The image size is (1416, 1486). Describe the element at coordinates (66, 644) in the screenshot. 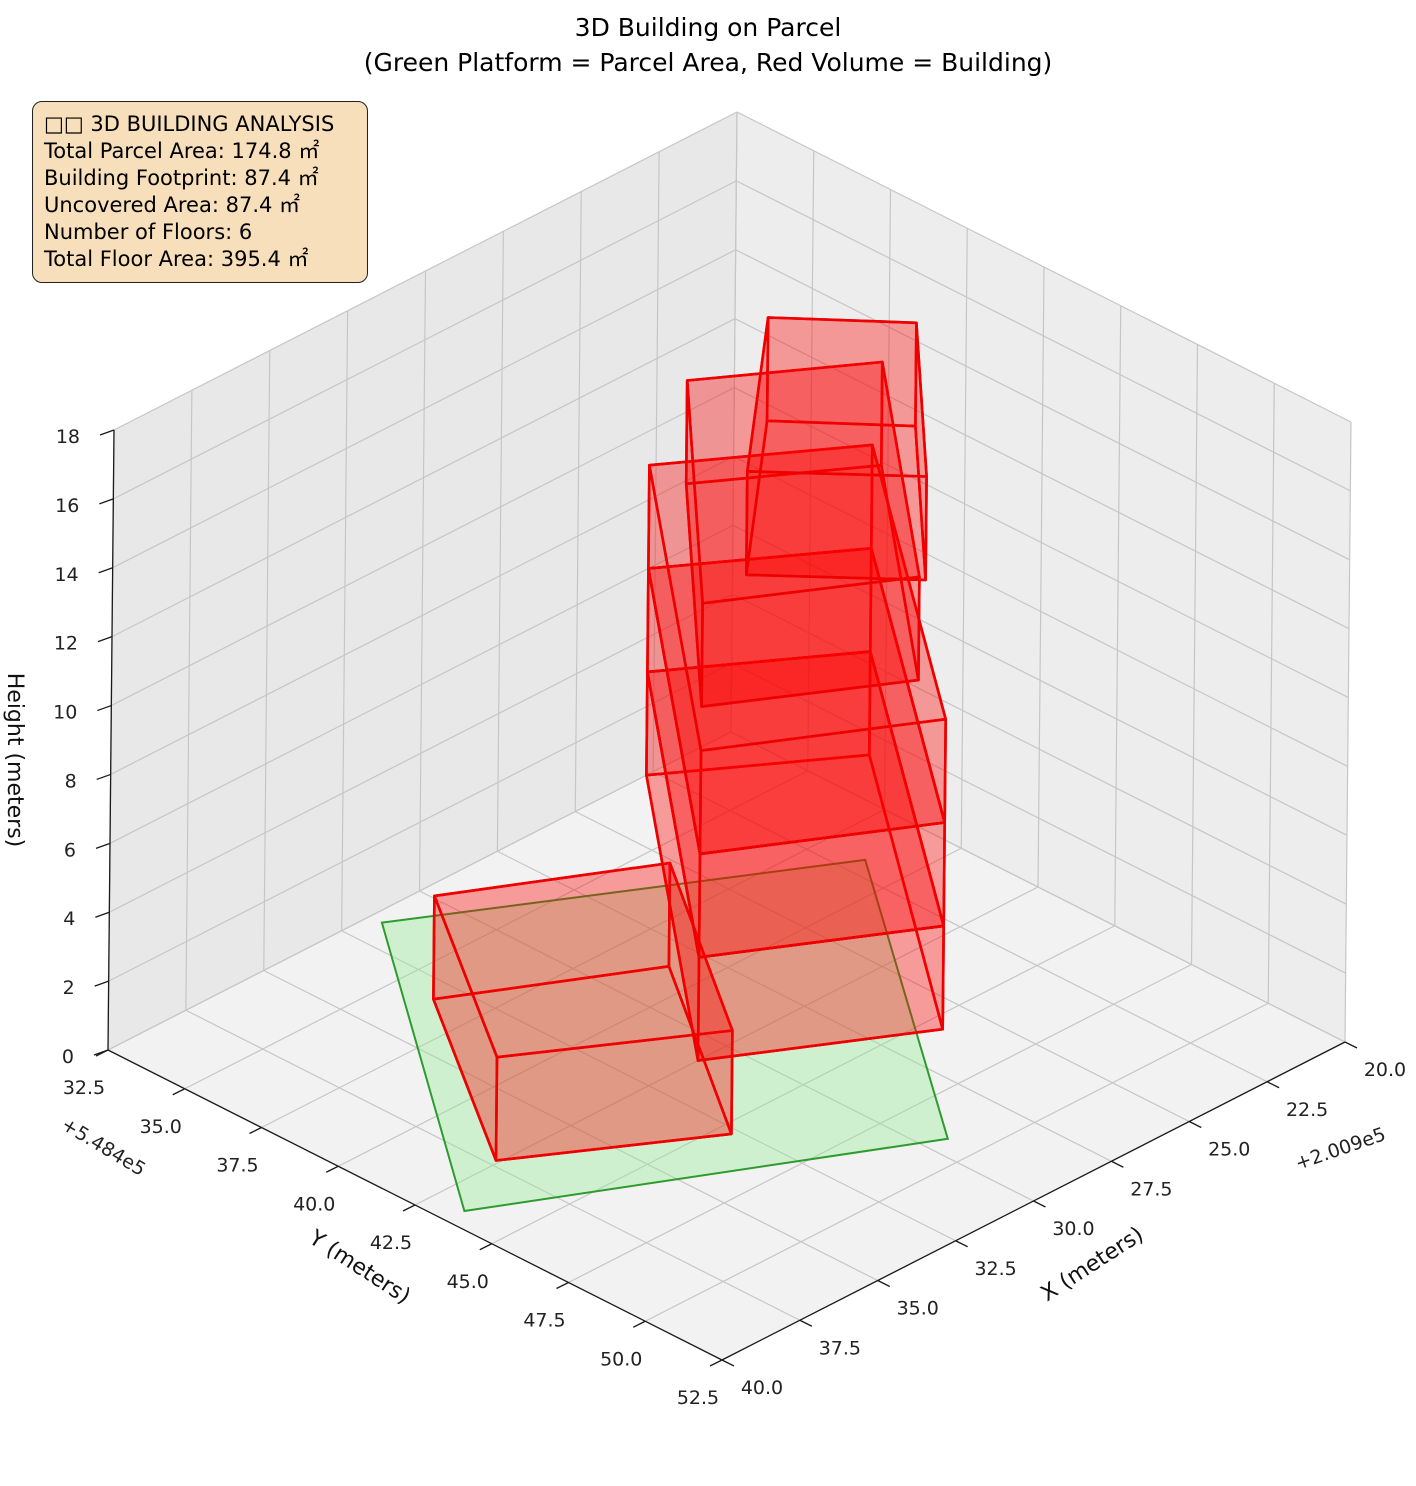

I see `z-tick-label: 12` at that location.